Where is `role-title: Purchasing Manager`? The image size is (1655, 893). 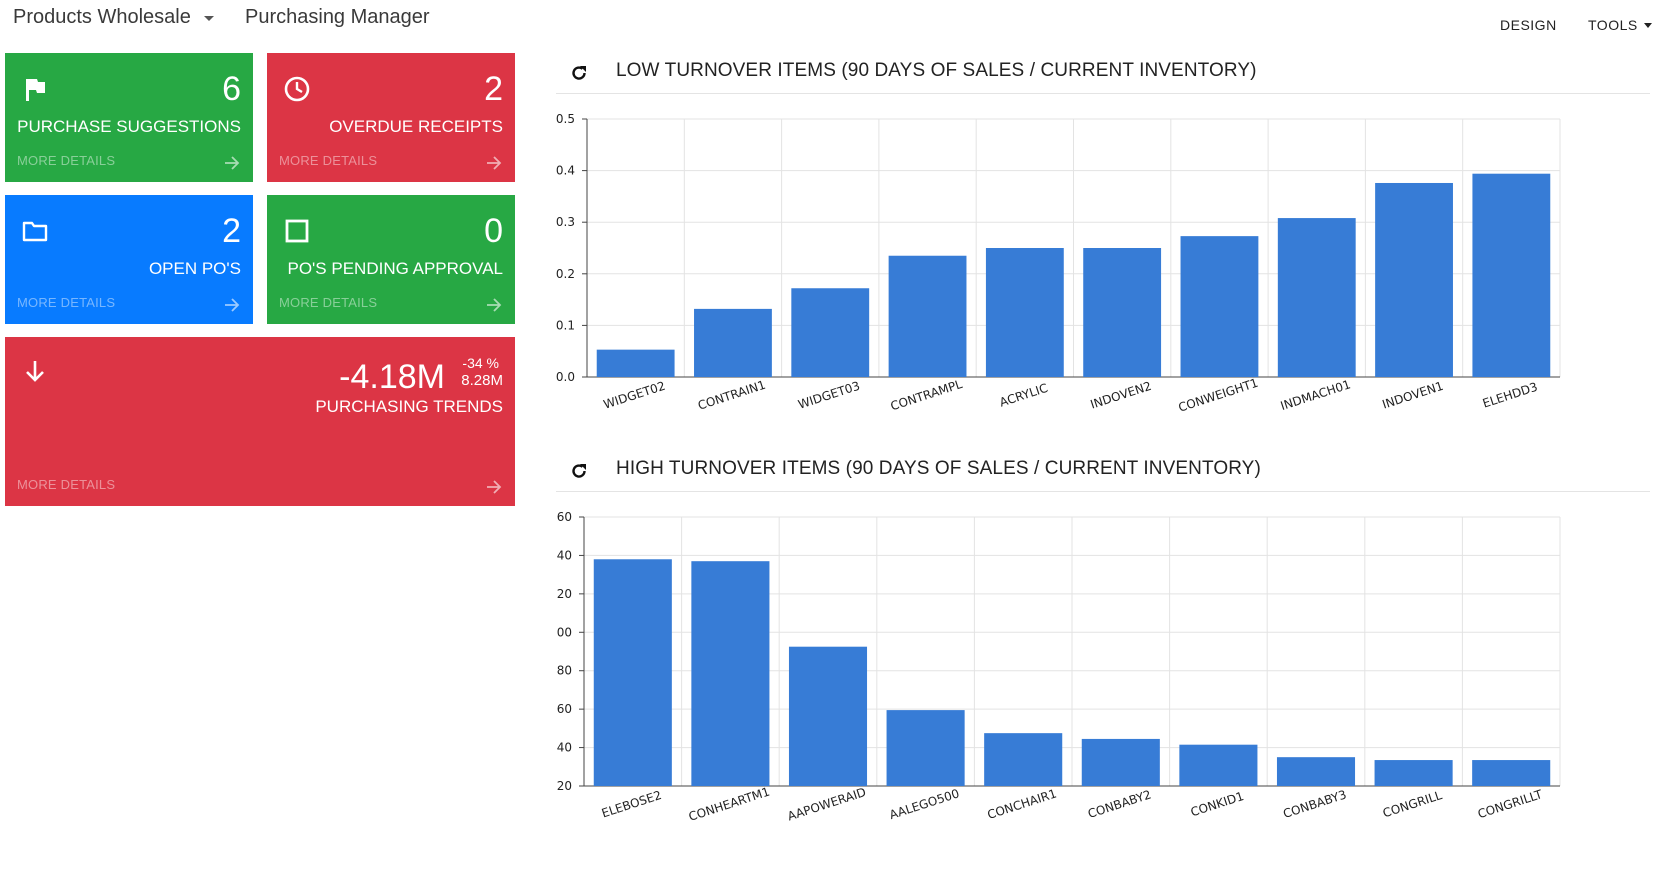 role-title: Purchasing Manager is located at coordinates (337, 17).